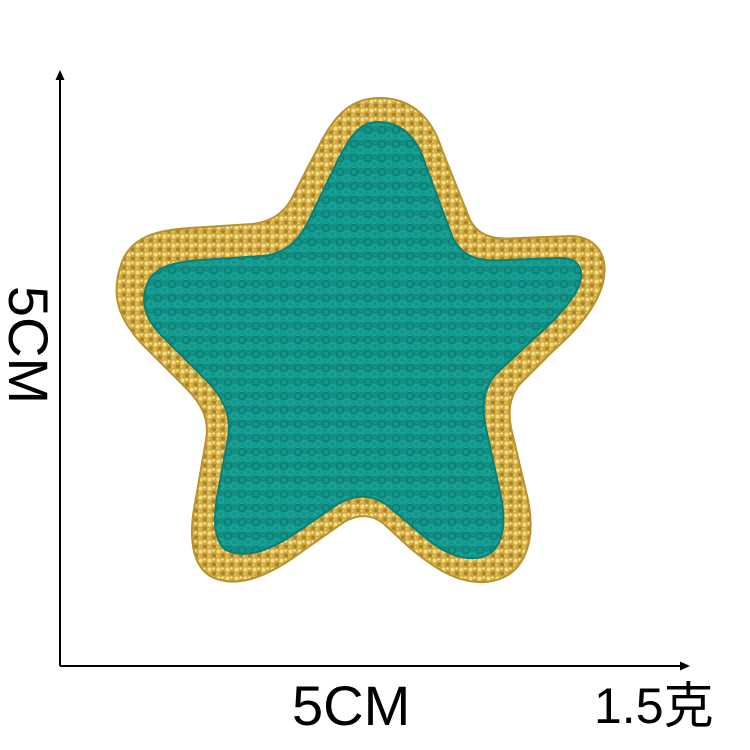 The image size is (750, 750). Describe the element at coordinates (685, 666) in the screenshot. I see `horizontal-axis-arrow` at that location.